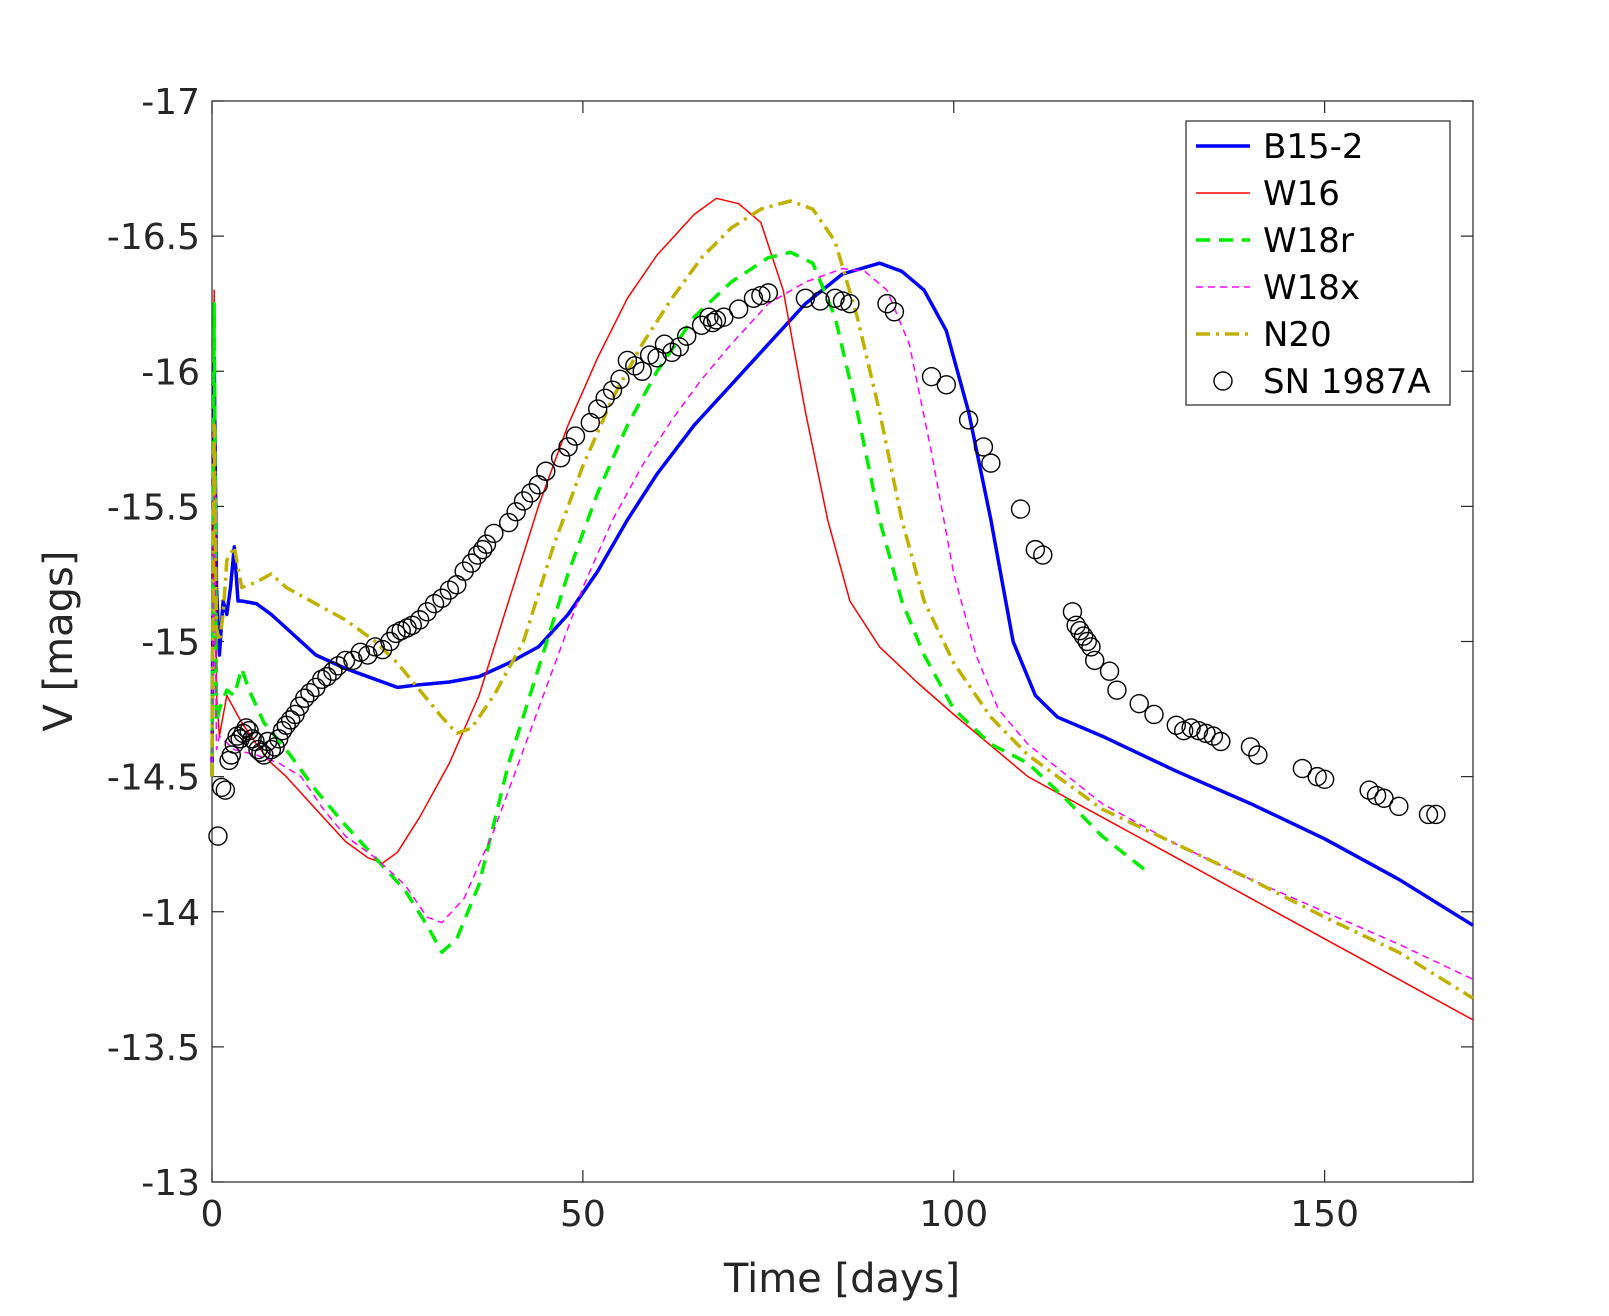 This screenshot has height=1316, width=1609. What do you see at coordinates (1324, 1214) in the screenshot?
I see `x-tick-label: 150` at bounding box center [1324, 1214].